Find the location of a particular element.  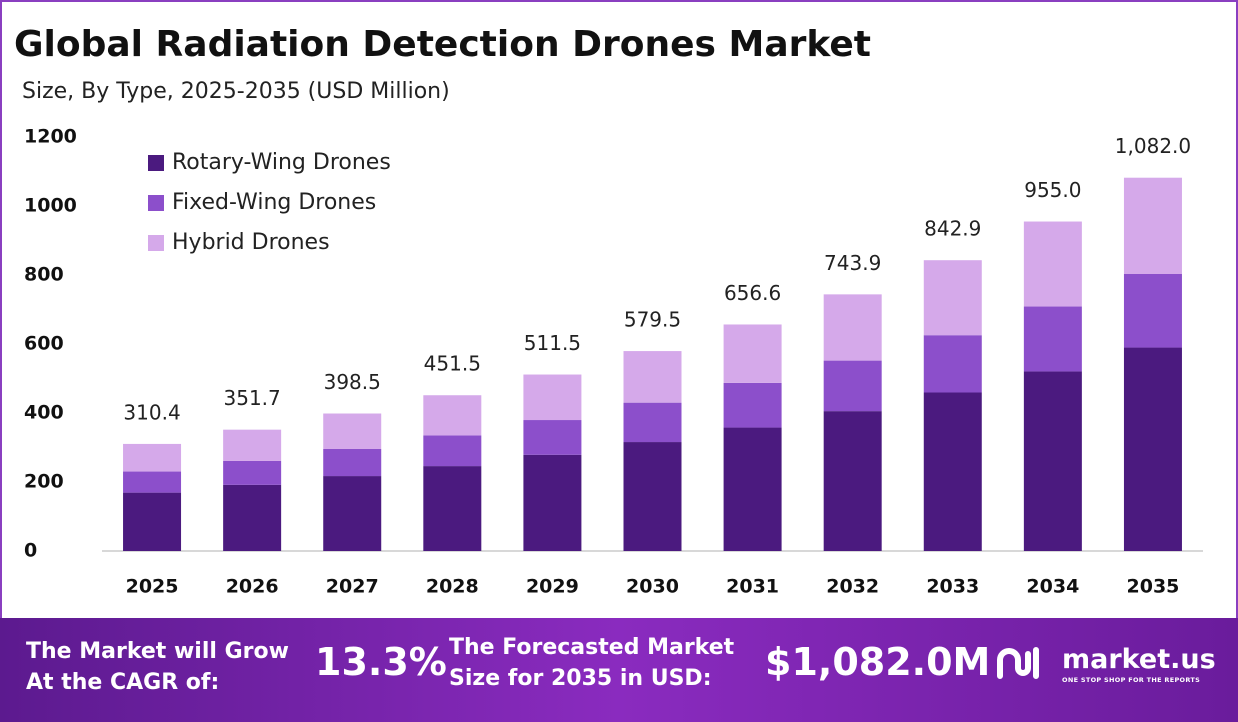

x-tick-label: 2032 is located at coordinates (852, 587).